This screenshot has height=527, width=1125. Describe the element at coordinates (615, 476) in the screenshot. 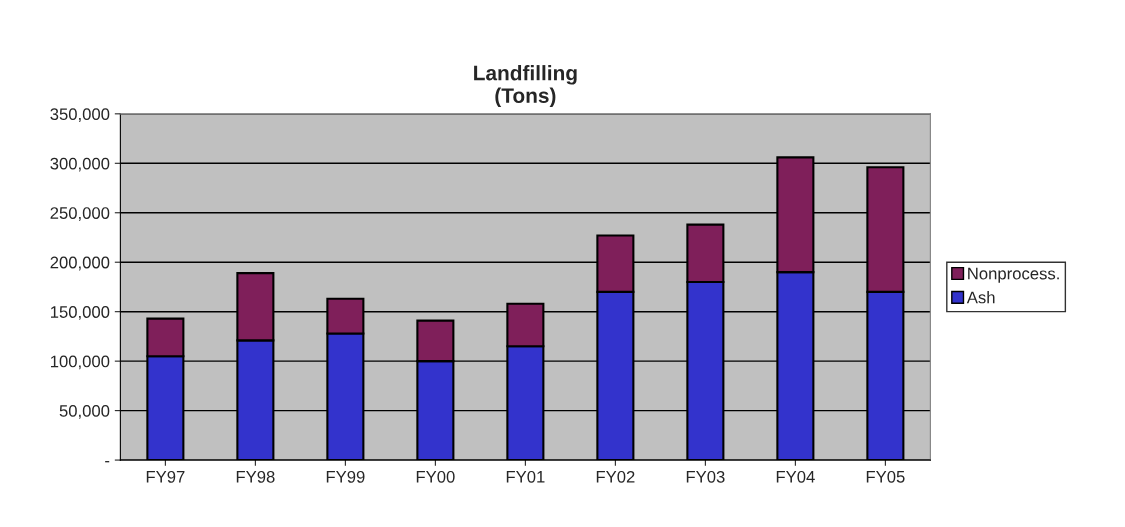

I see `x-tick-label: FY02` at that location.